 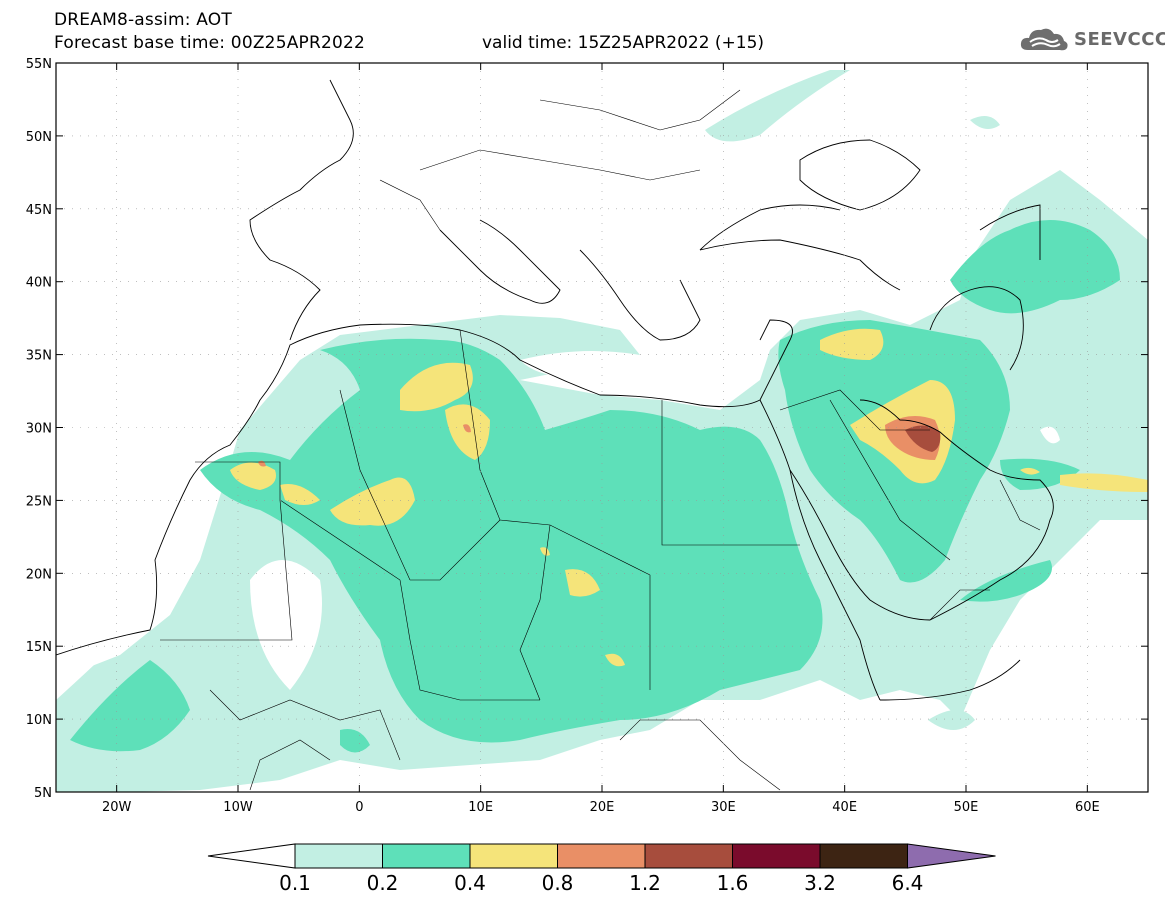 I want to click on lat-label: 5N, so click(x=43, y=793).